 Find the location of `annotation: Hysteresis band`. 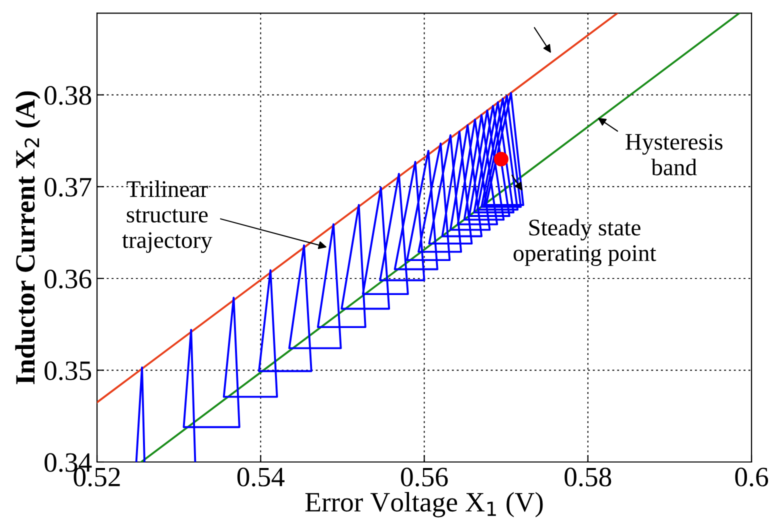

annotation: Hysteresis band is located at coordinates (674, 155).